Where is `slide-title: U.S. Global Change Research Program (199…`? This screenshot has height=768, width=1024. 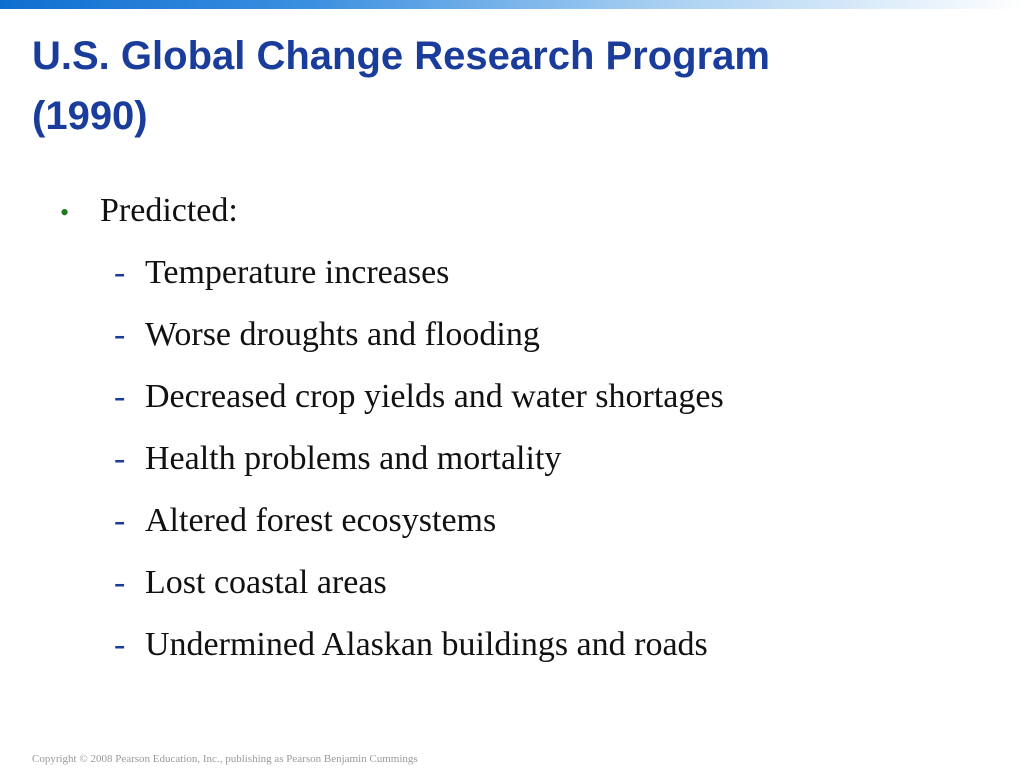 slide-title: U.S. Global Change Research Program (199… is located at coordinates (512, 86).